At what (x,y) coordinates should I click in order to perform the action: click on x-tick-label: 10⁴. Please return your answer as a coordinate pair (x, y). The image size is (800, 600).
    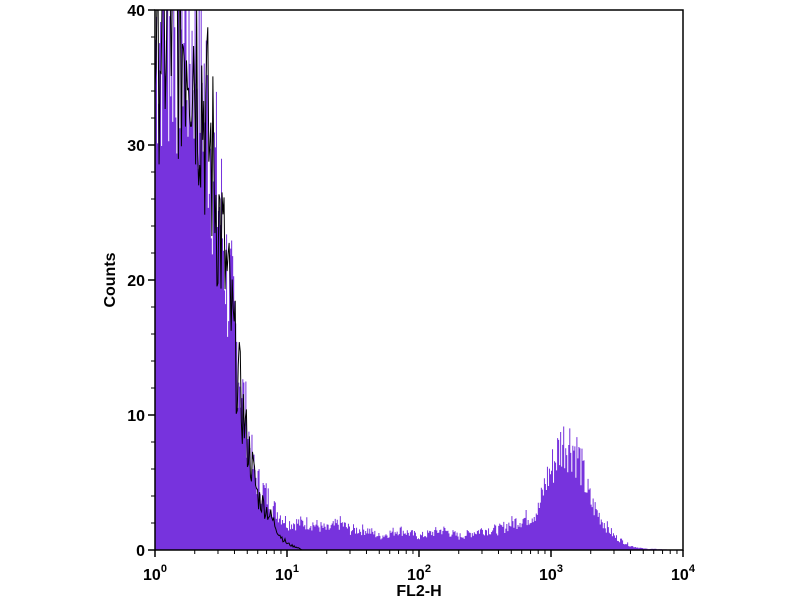
    Looking at the image, I should click on (683, 573).